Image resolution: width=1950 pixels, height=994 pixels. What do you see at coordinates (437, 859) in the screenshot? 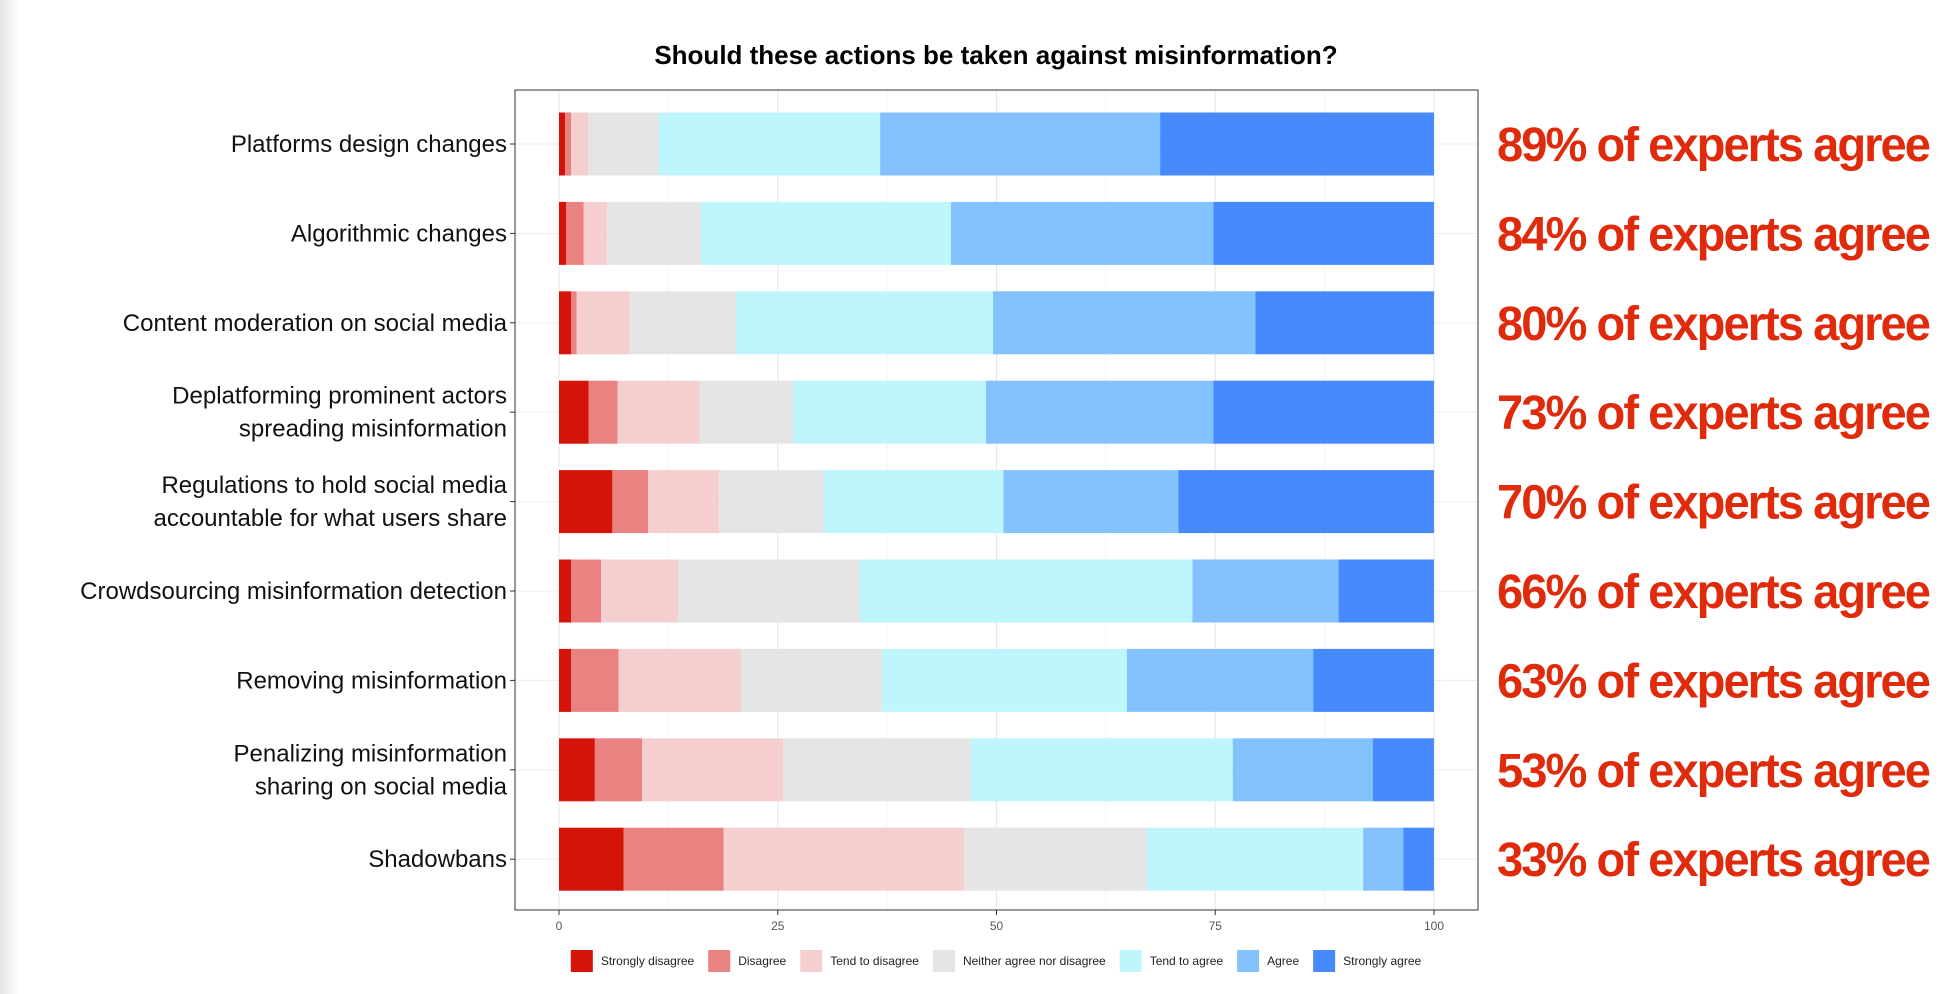
I see `category-label: Shadowbans` at bounding box center [437, 859].